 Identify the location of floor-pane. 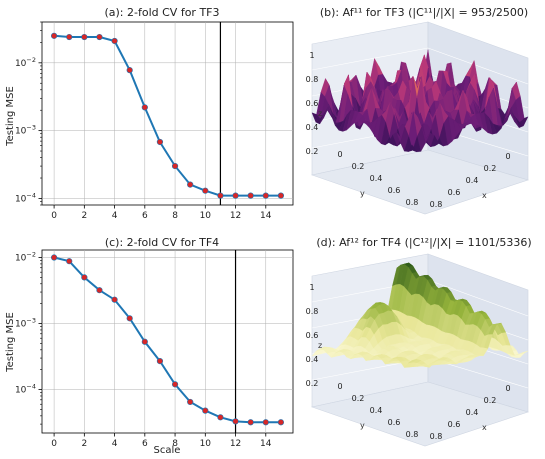
(419, 182).